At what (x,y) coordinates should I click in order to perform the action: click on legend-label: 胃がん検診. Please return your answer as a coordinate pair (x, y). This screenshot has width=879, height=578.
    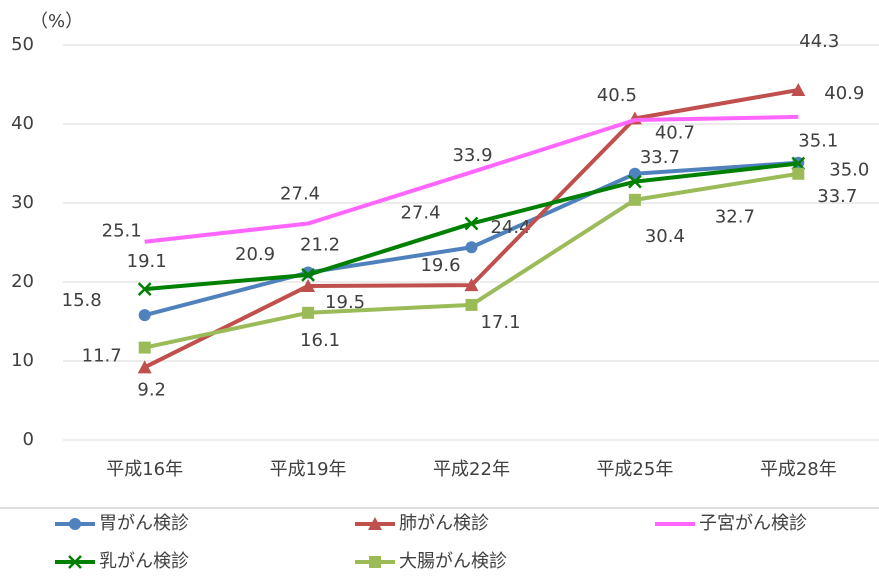
    Looking at the image, I should click on (144, 523).